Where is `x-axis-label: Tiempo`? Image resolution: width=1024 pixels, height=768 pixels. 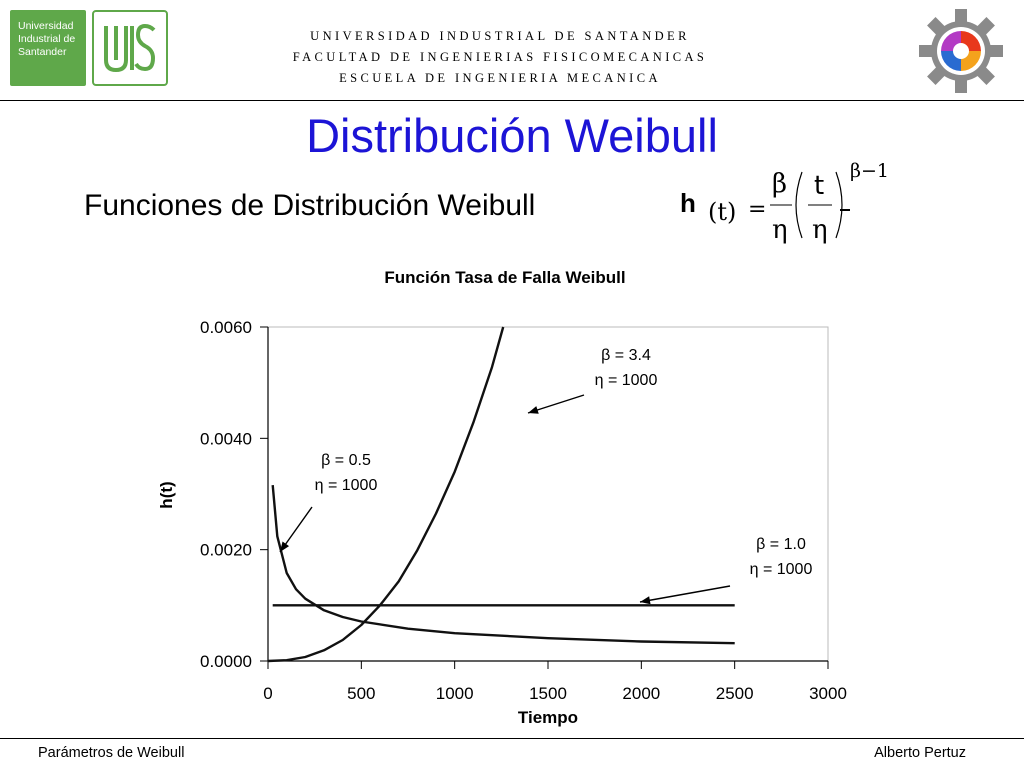
x-axis-label: Tiempo is located at coordinates (548, 717).